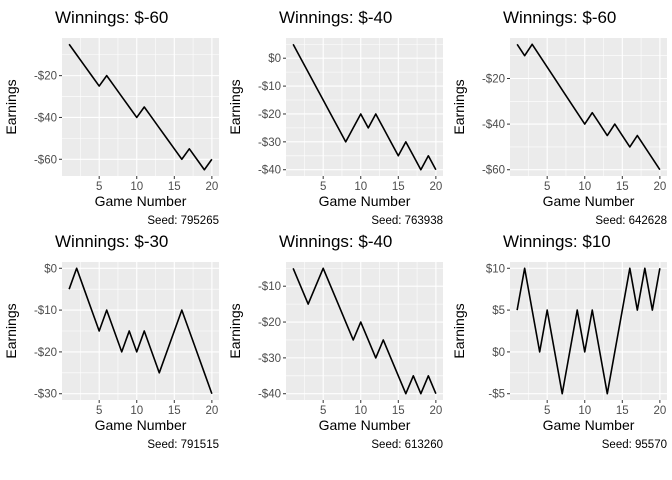 Image resolution: width=672 pixels, height=480 pixels. What do you see at coordinates (183, 445) in the screenshot?
I see `seed-caption: Seed: 791515` at bounding box center [183, 445].